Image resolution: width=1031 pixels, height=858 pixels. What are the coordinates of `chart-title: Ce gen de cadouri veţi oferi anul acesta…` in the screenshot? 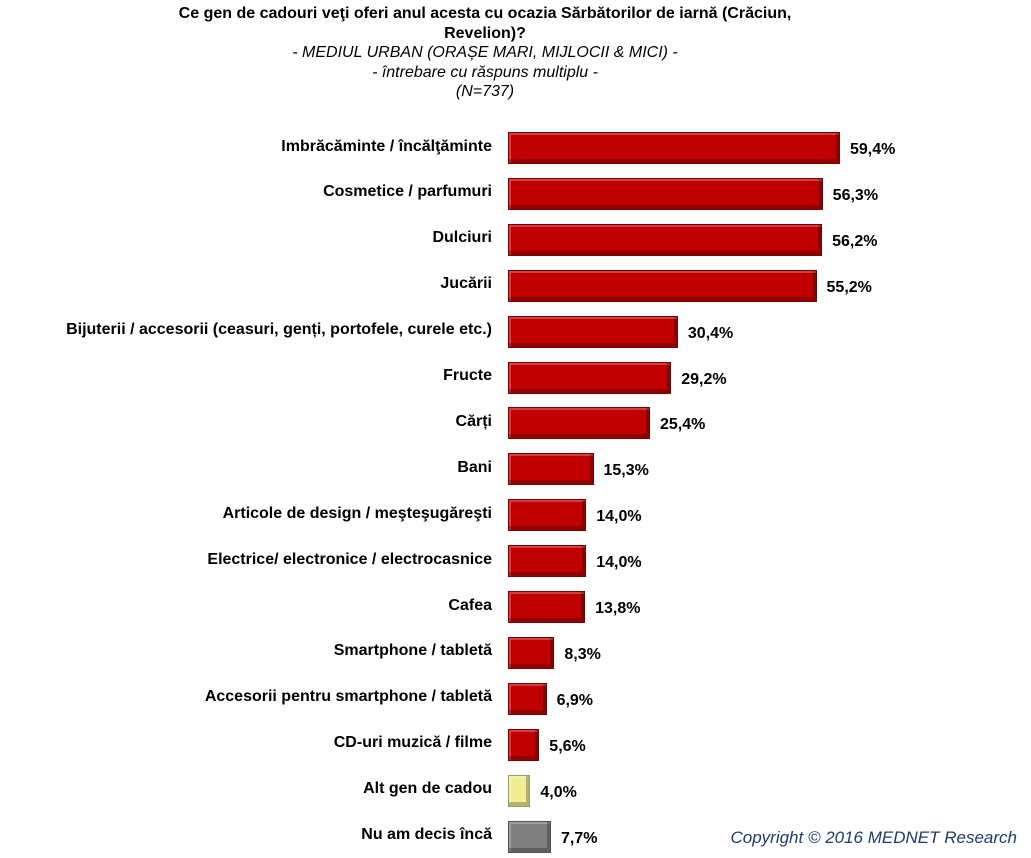 It's located at (485, 23).